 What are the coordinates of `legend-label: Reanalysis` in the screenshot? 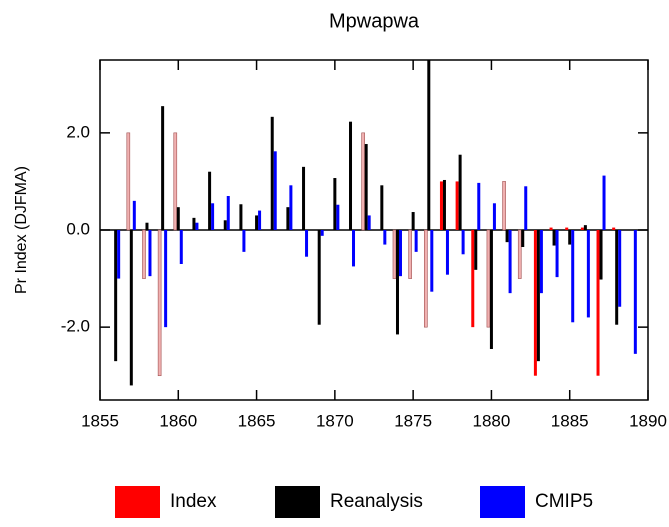 It's located at (376, 501).